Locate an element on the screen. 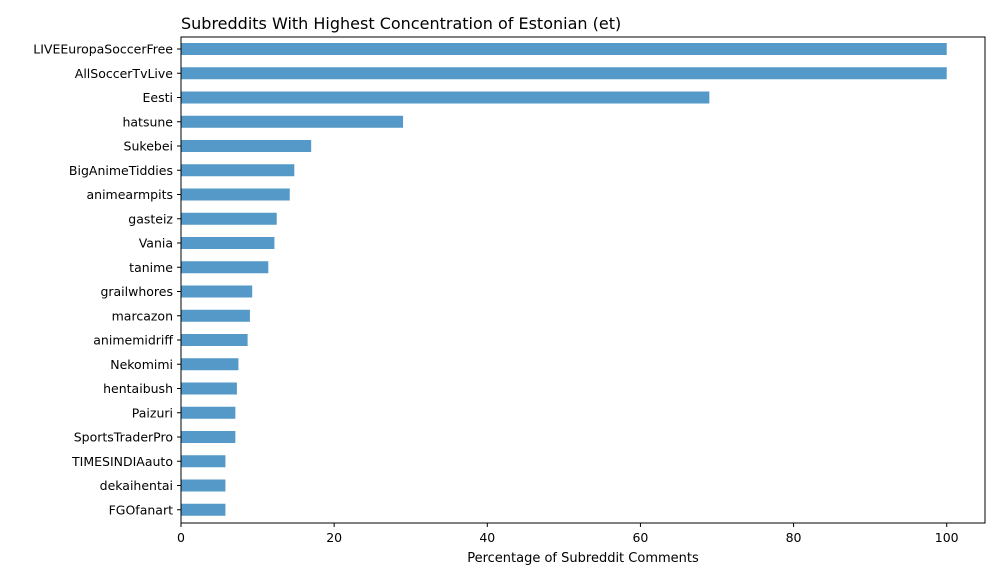 Image resolution: width=1000 pixels, height=580 pixels. y-tick-label: hentaibush is located at coordinates (138, 388).